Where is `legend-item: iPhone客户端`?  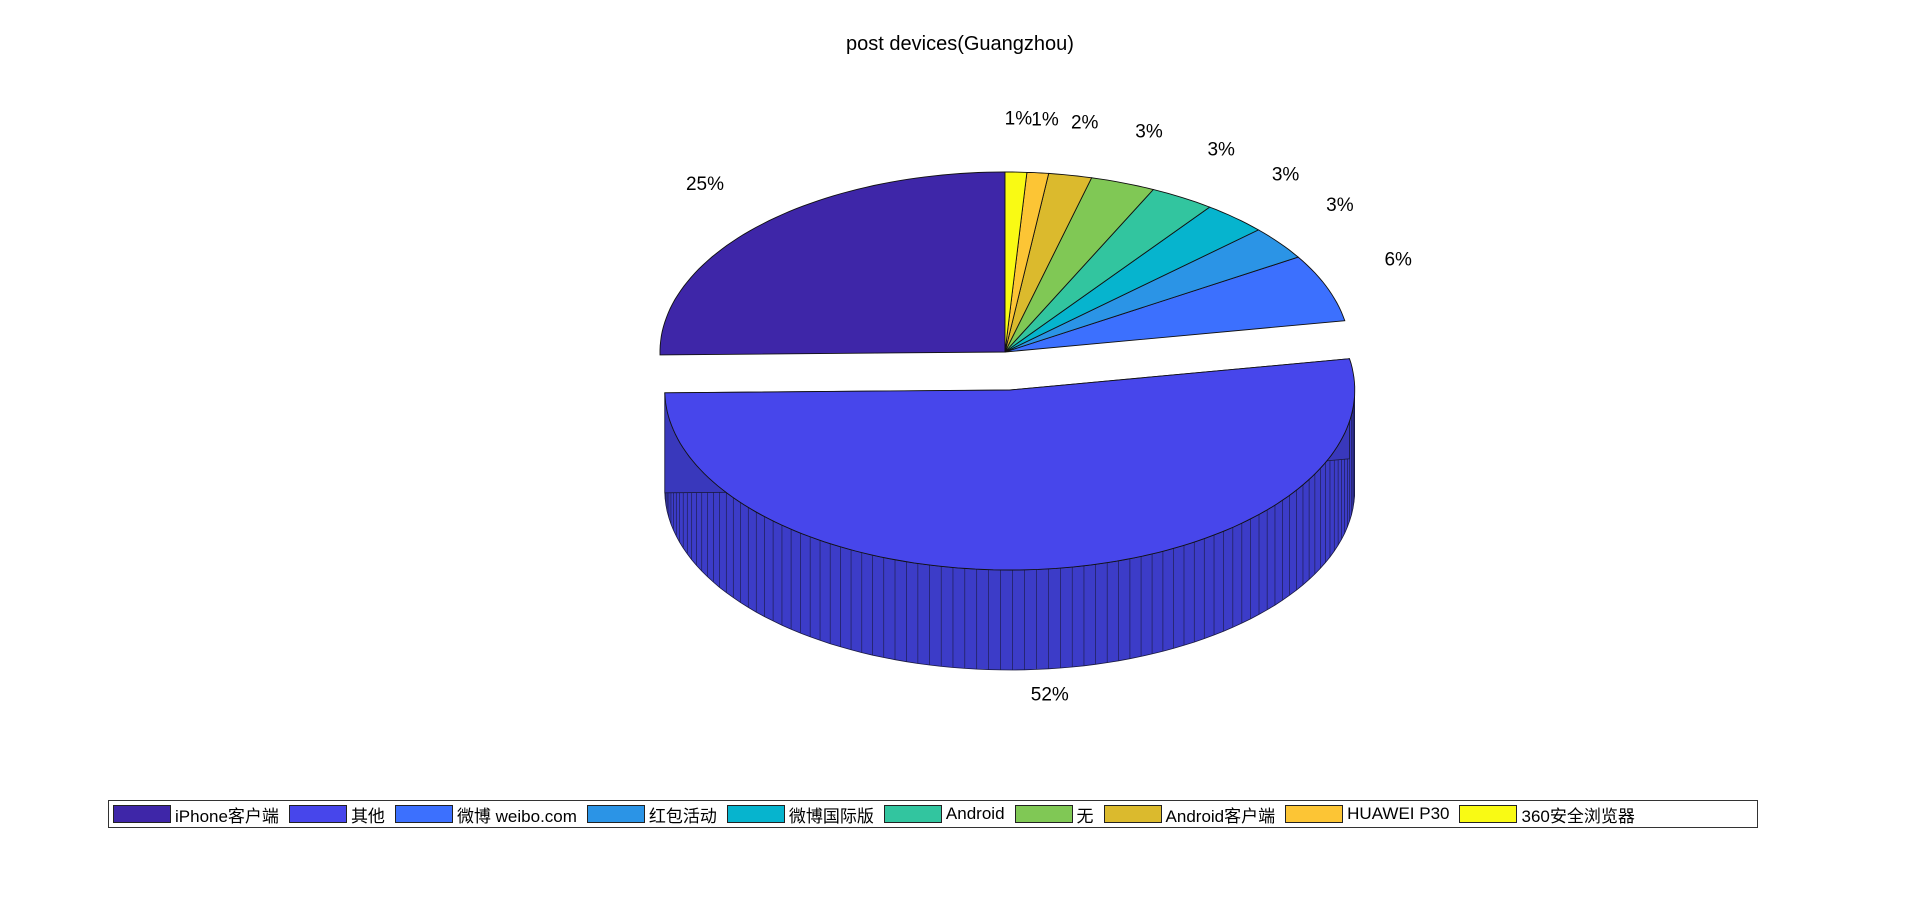 legend-item: iPhone客户端 is located at coordinates (196, 814).